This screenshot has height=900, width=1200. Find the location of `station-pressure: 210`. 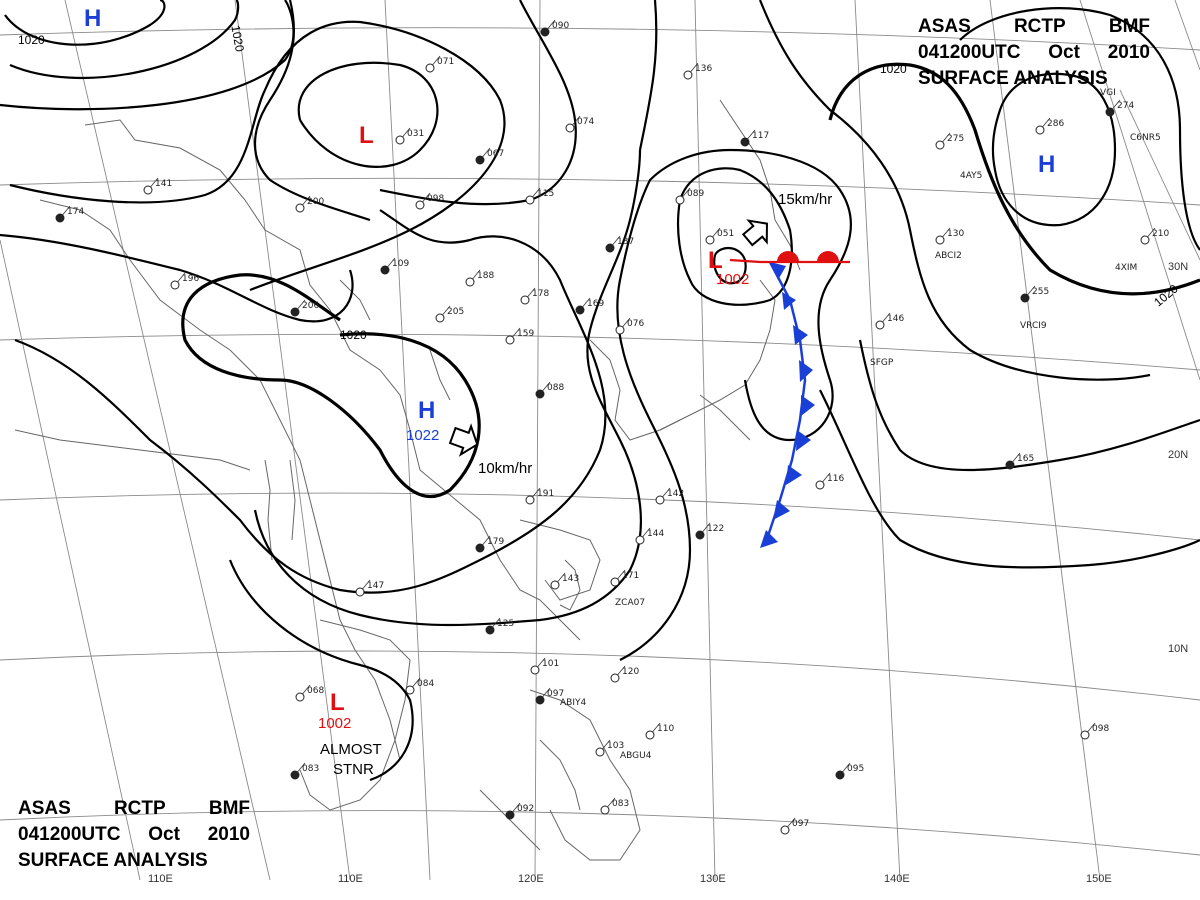

station-pressure: 210 is located at coordinates (1160, 234).